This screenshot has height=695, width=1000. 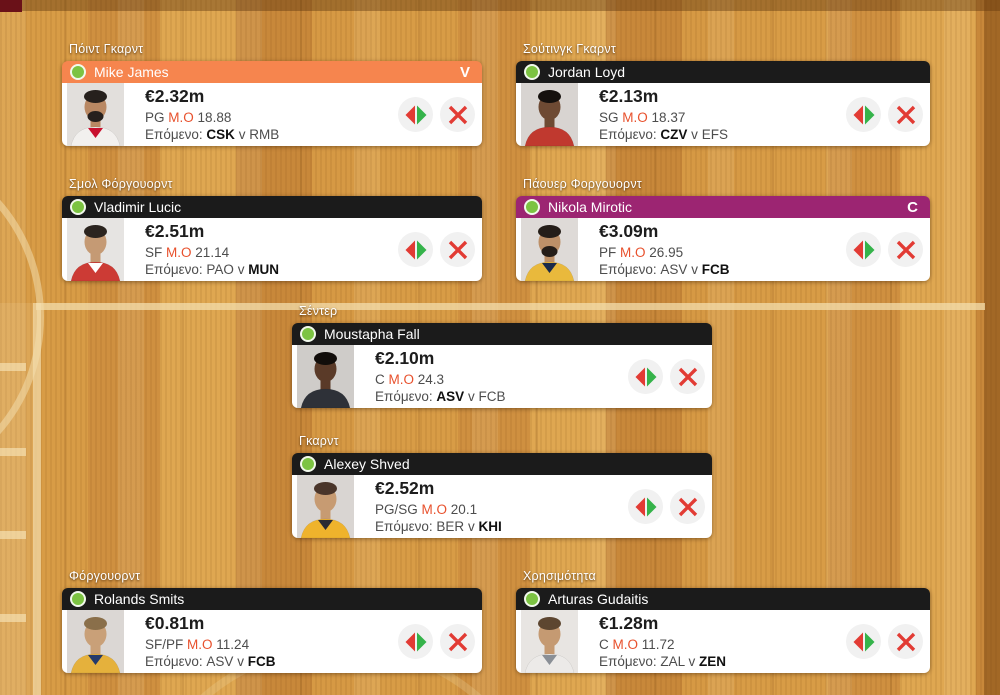 What do you see at coordinates (912, 207) in the screenshot?
I see `captain-badge: C` at bounding box center [912, 207].